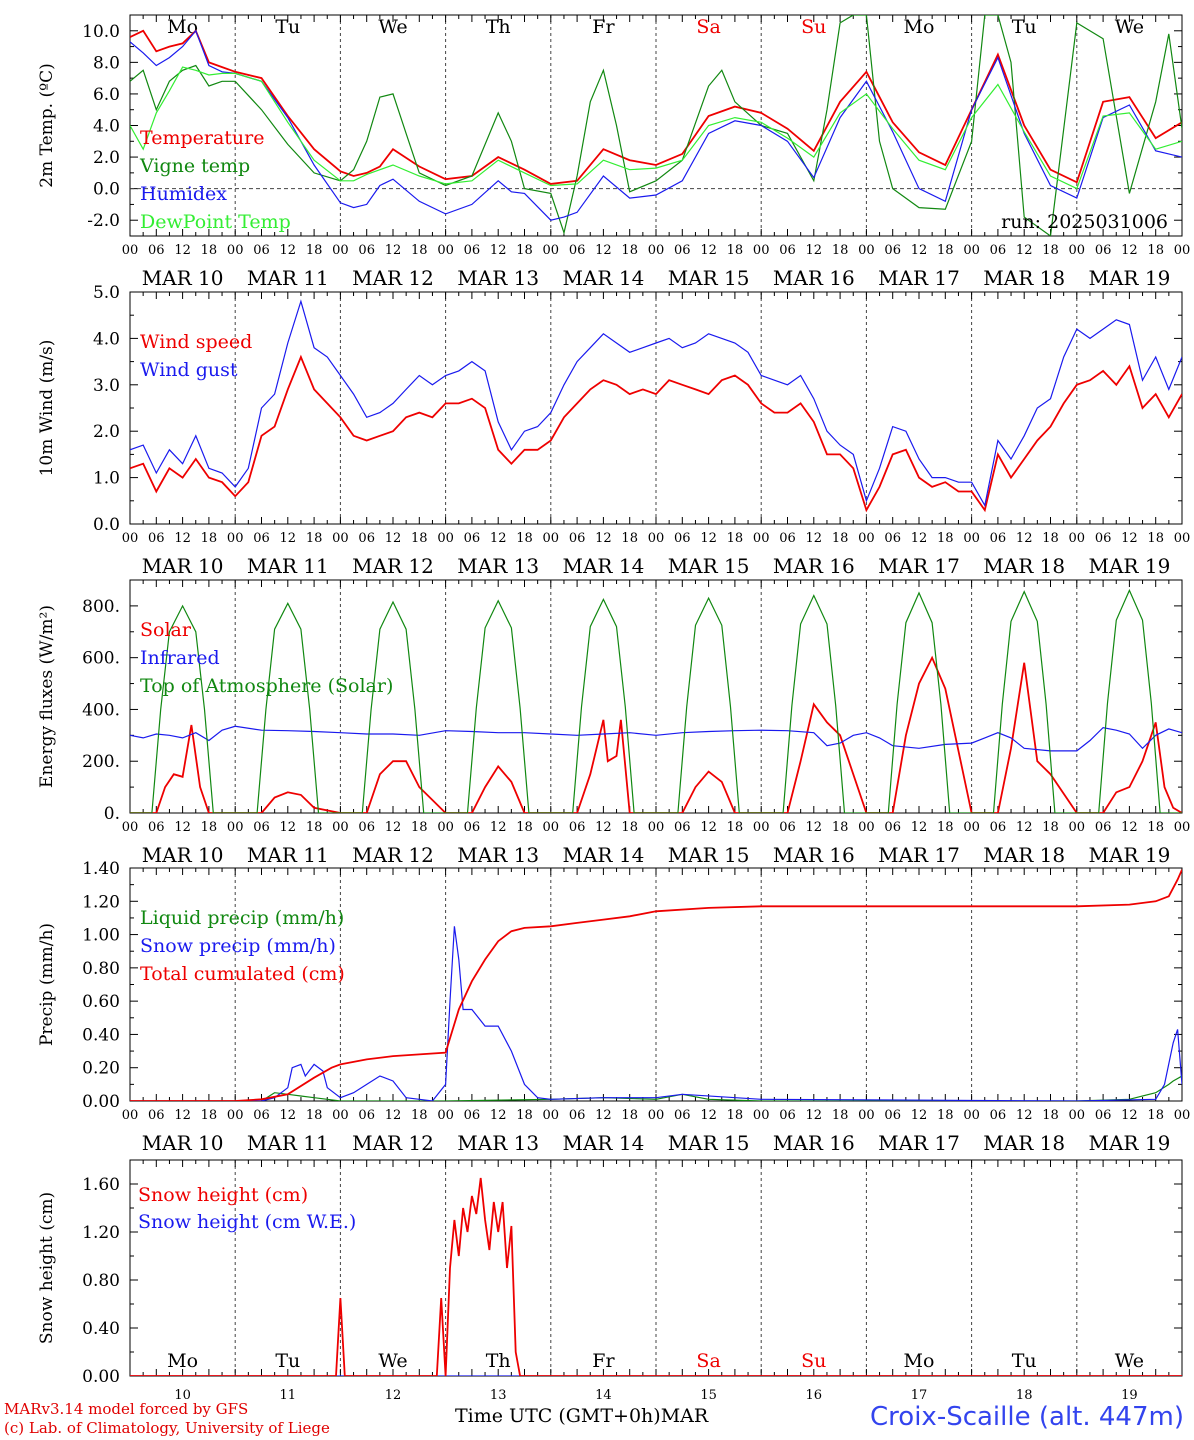 The height and width of the screenshot is (1440, 1194). What do you see at coordinates (180, 658) in the screenshot?
I see `legend-entry: Infrared` at bounding box center [180, 658].